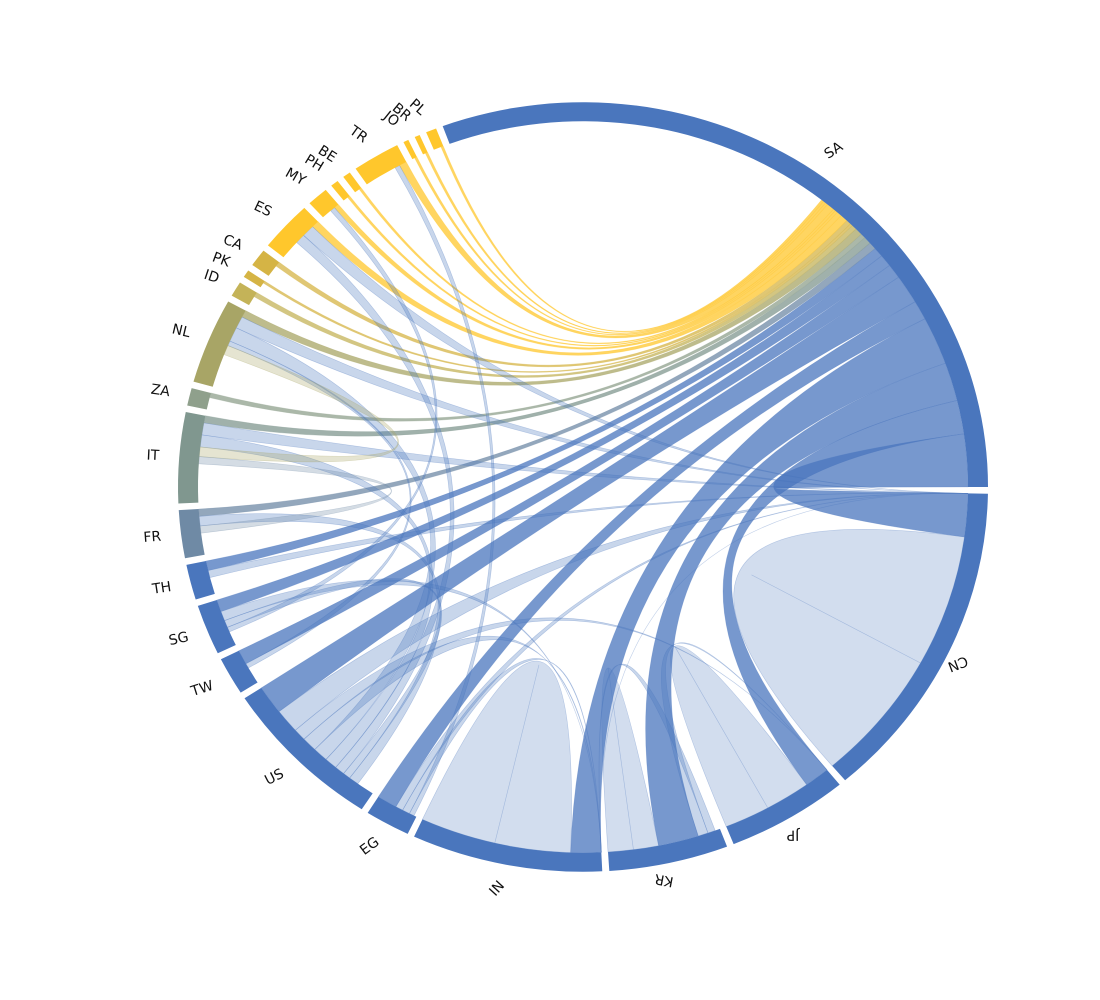 The width and height of the screenshot is (1100, 1000). I want to click on label-id: ID, so click(211, 277).